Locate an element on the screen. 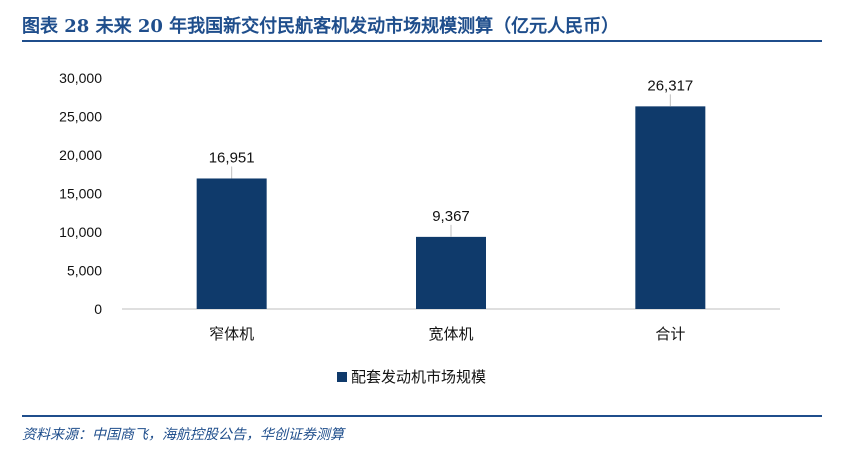 The height and width of the screenshot is (454, 843). chart-legend: 配套发动机市场规模 is located at coordinates (411, 376).